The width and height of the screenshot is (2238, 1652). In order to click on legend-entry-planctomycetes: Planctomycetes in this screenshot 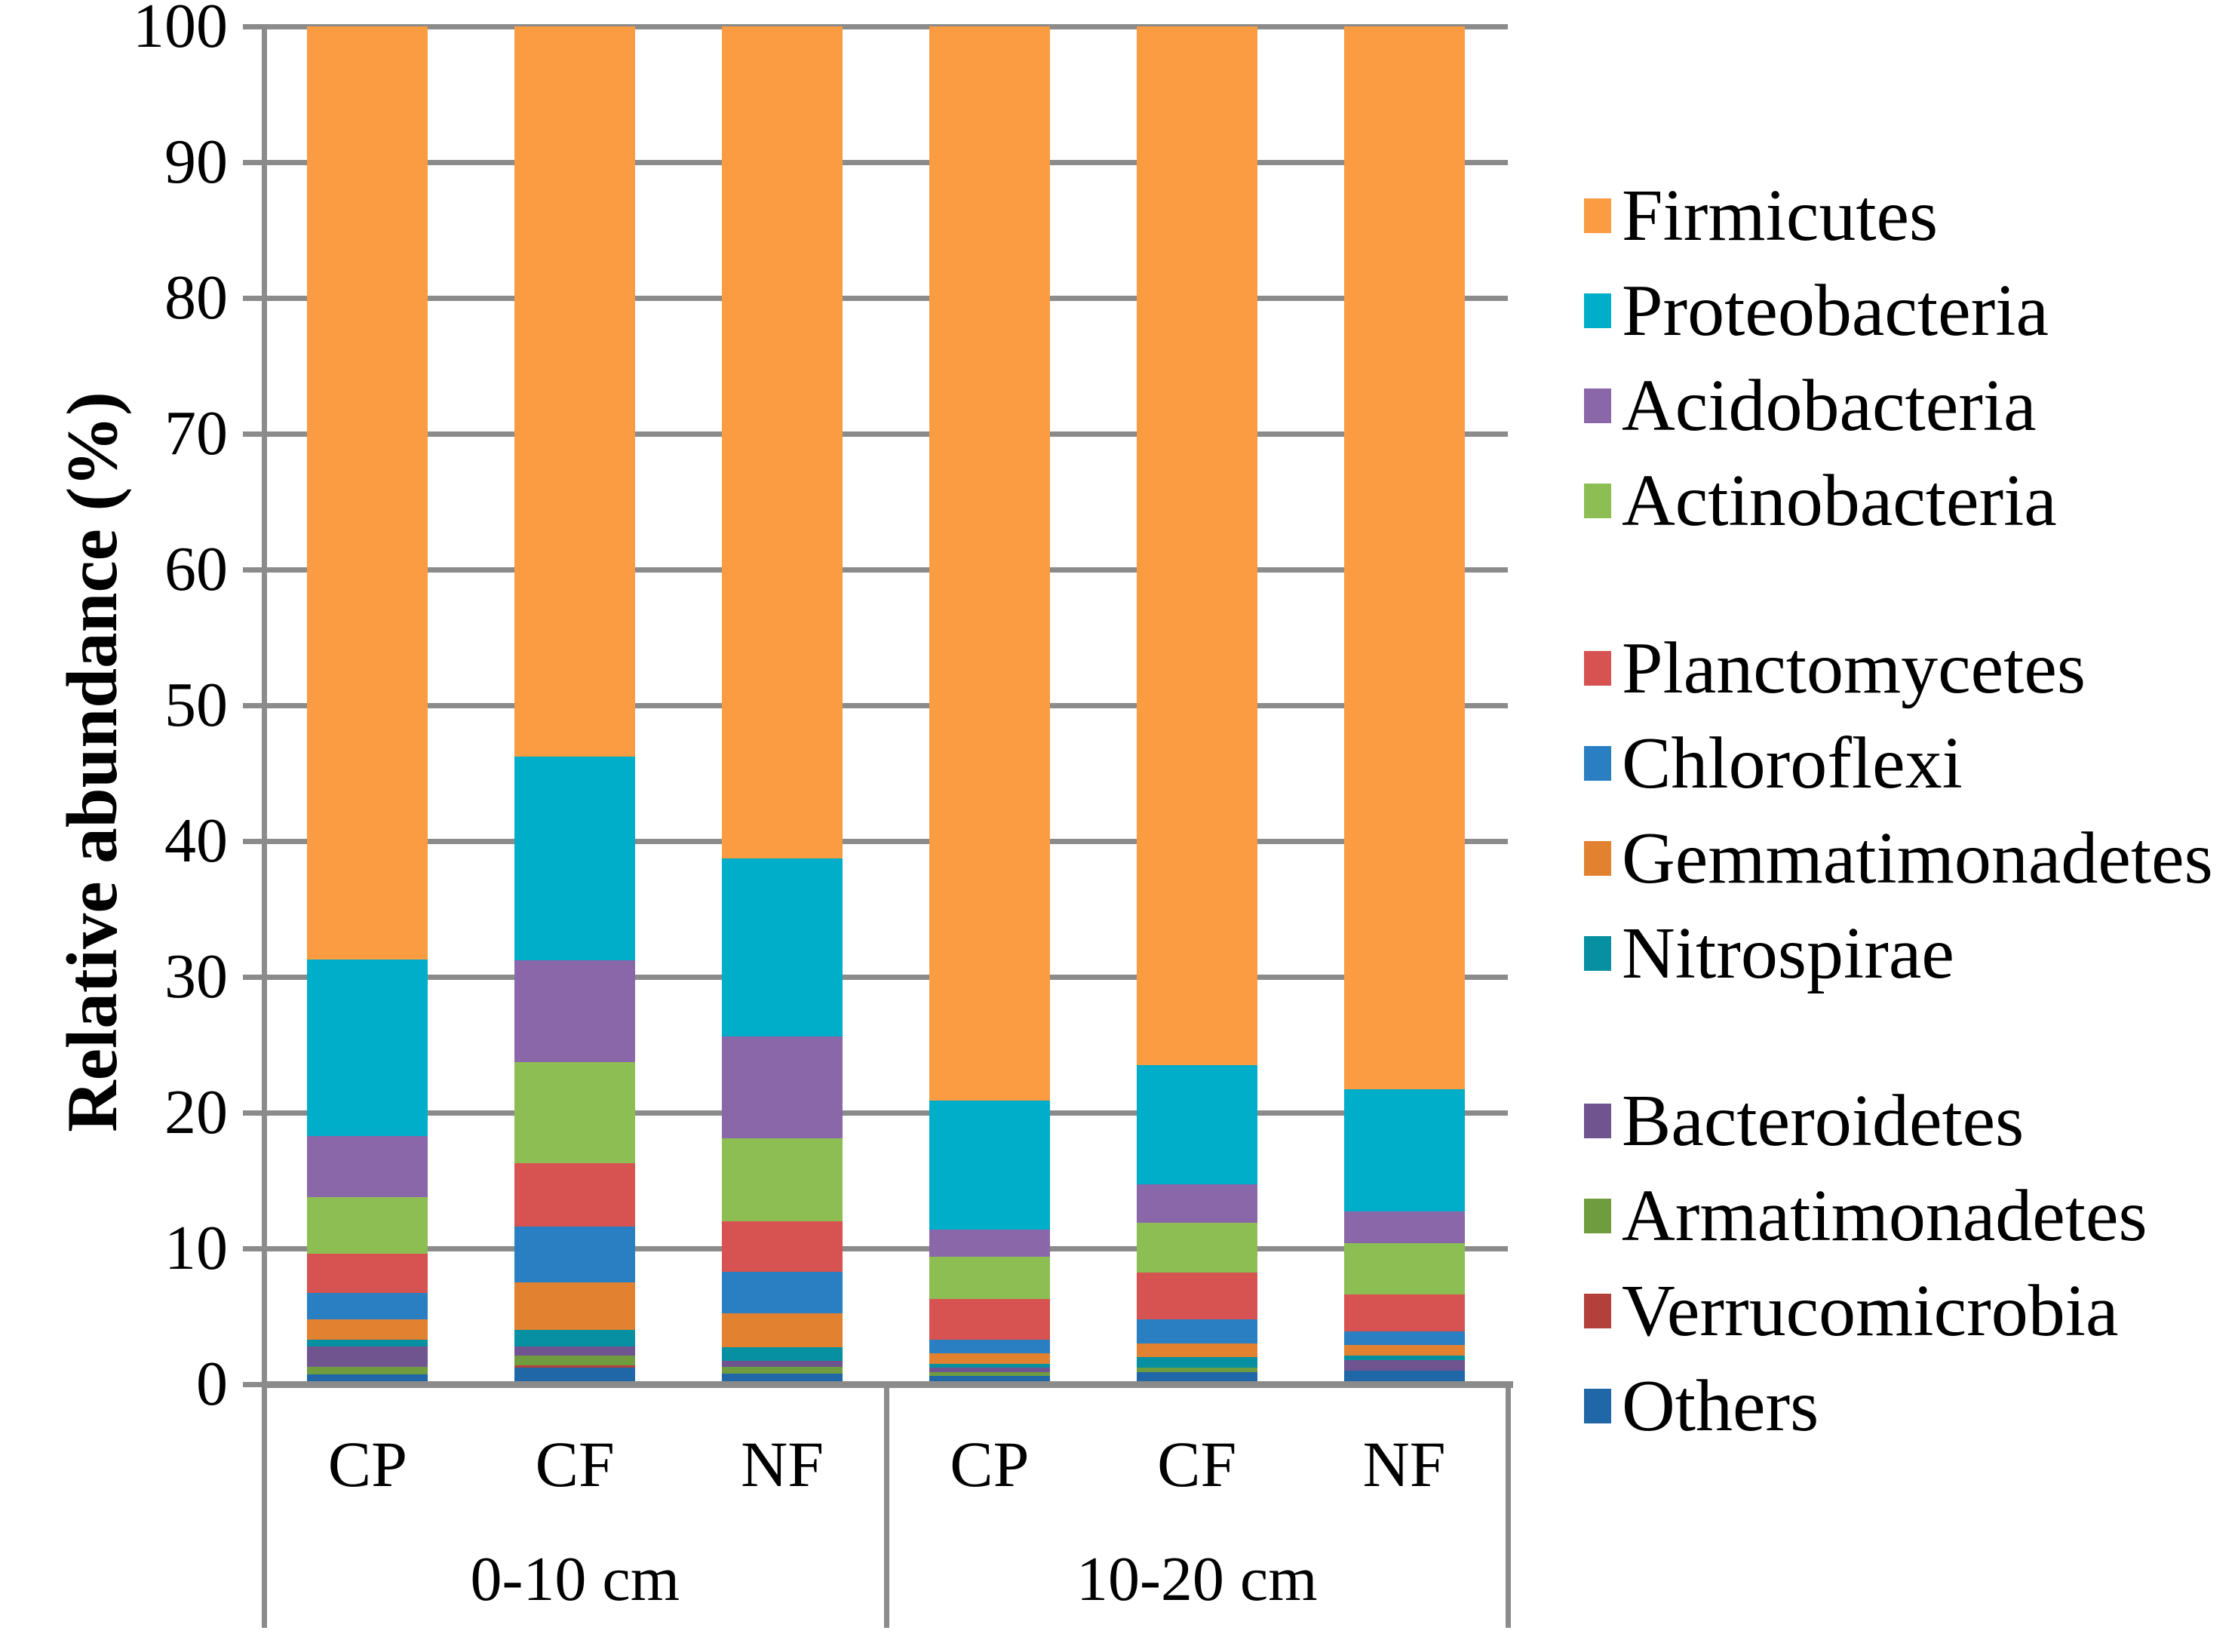, I will do `click(1898, 668)`.